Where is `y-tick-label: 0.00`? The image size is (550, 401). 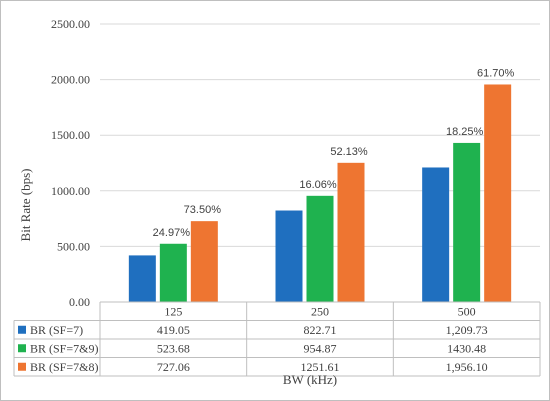
y-tick-label: 0.00 is located at coordinates (79, 302).